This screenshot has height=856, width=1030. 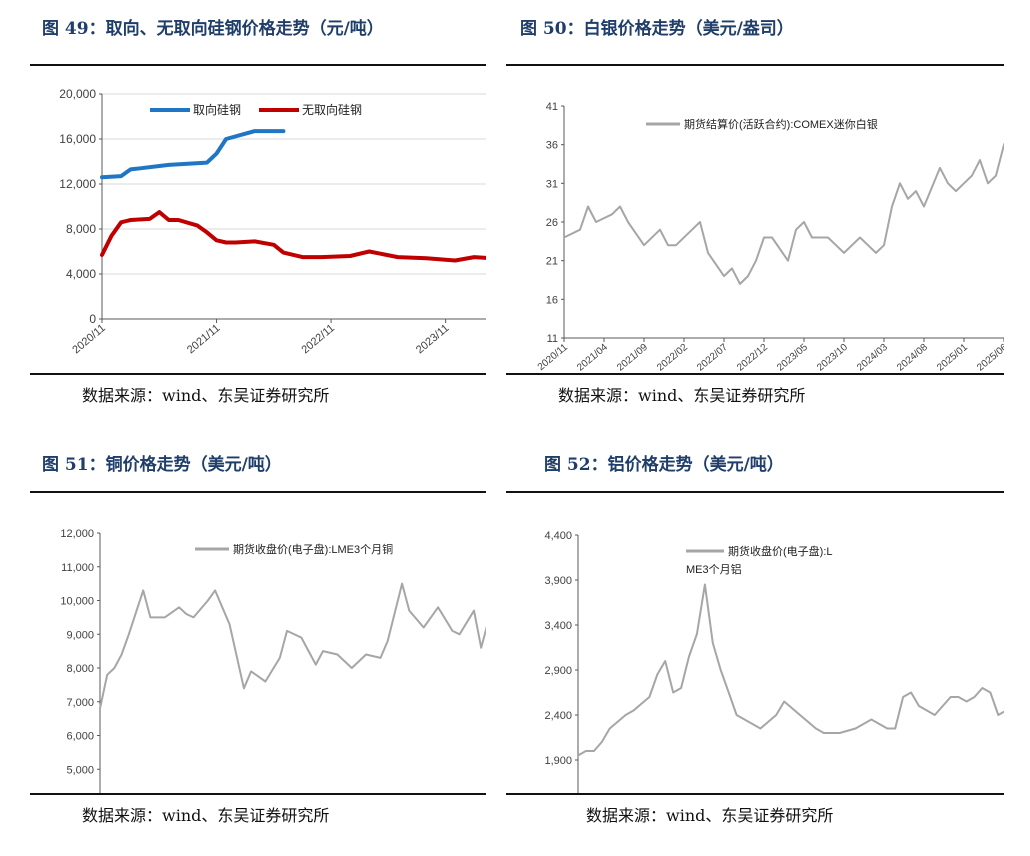 What do you see at coordinates (712, 358) in the screenshot?
I see `x-tick-label: 2022/07` at bounding box center [712, 358].